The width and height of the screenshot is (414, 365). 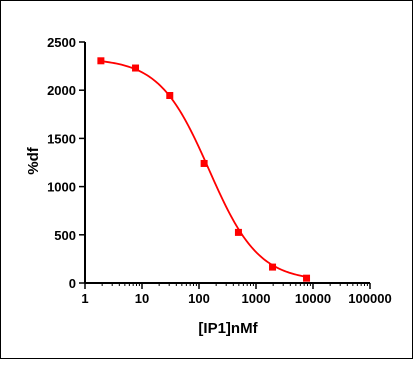 I want to click on y-tick-label: 1500, so click(x=61, y=138).